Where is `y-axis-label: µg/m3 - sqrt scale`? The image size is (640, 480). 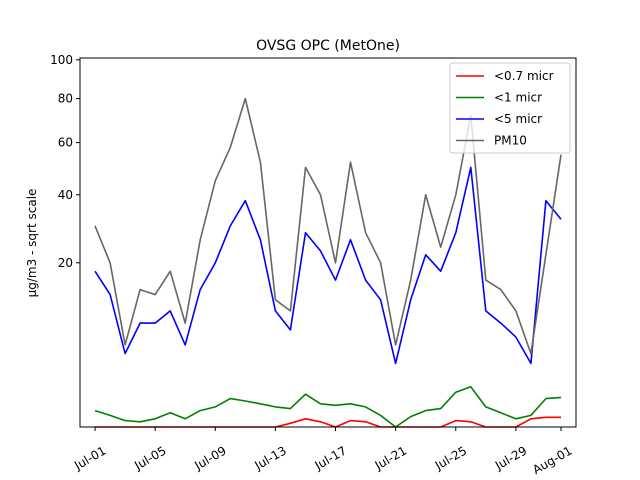 y-axis-label: µg/m3 - sqrt scale is located at coordinates (32, 243).